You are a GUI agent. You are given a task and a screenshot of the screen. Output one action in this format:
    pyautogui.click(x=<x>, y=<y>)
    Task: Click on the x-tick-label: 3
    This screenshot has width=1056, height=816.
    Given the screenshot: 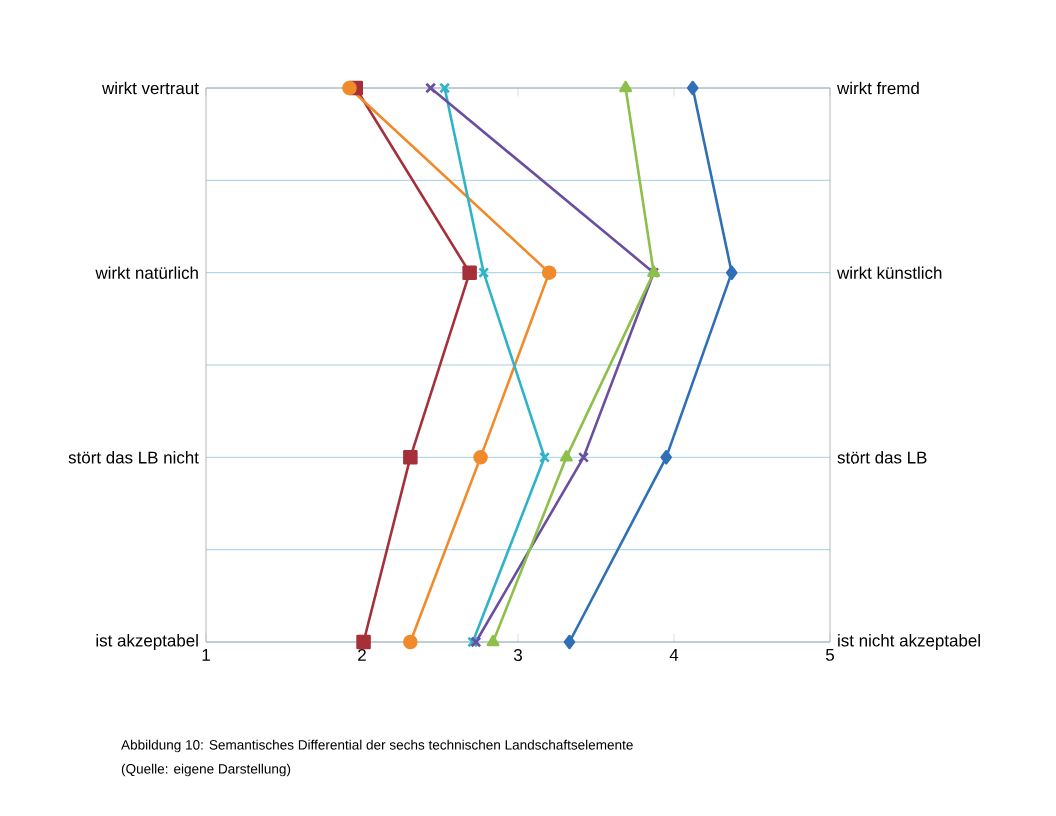 What is the action you would take?
    pyautogui.click(x=517, y=655)
    